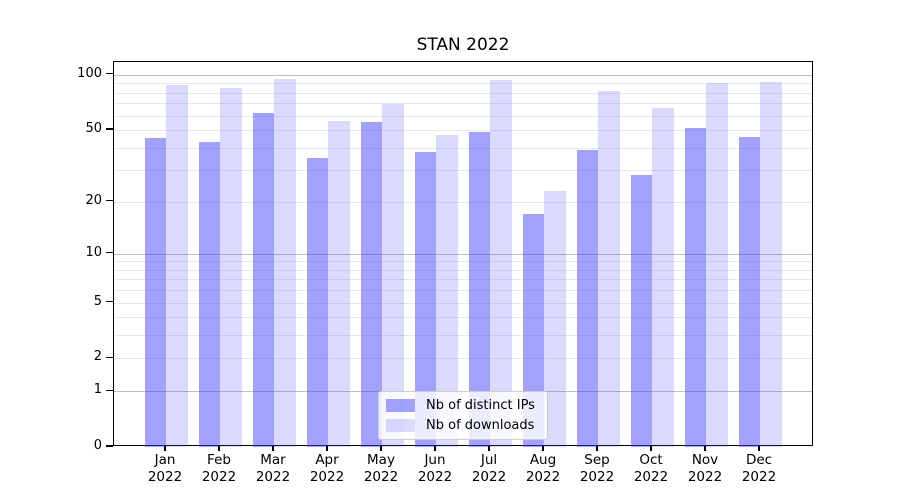 The image size is (900, 500). I want to click on legend-entry: Nb of distinct IPs, so click(460, 405).